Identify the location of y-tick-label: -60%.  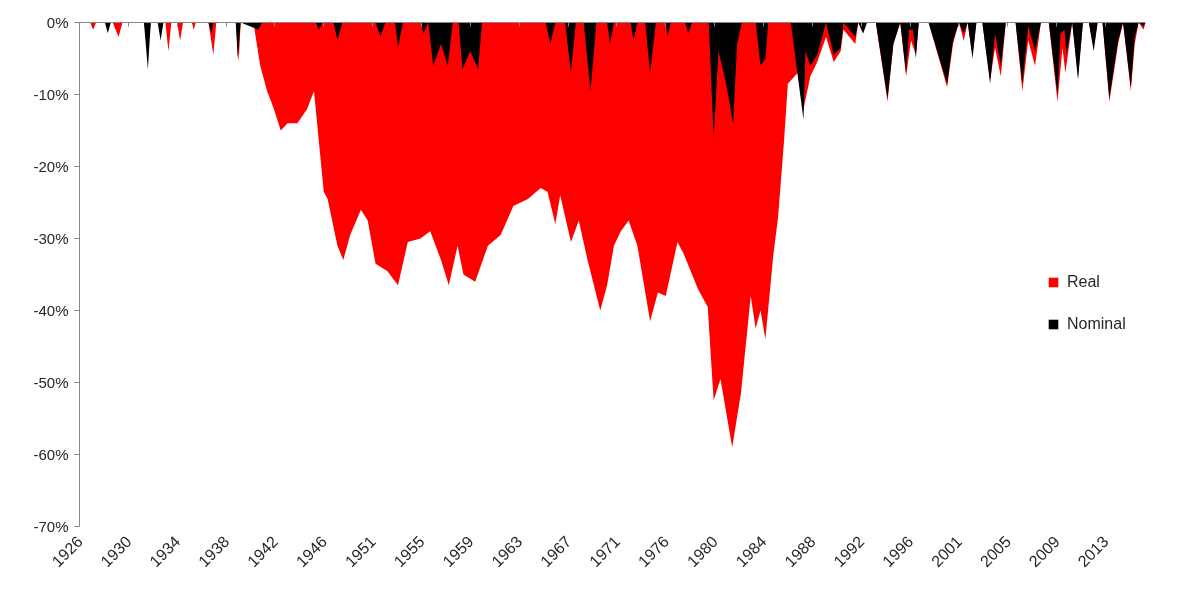
(51, 454).